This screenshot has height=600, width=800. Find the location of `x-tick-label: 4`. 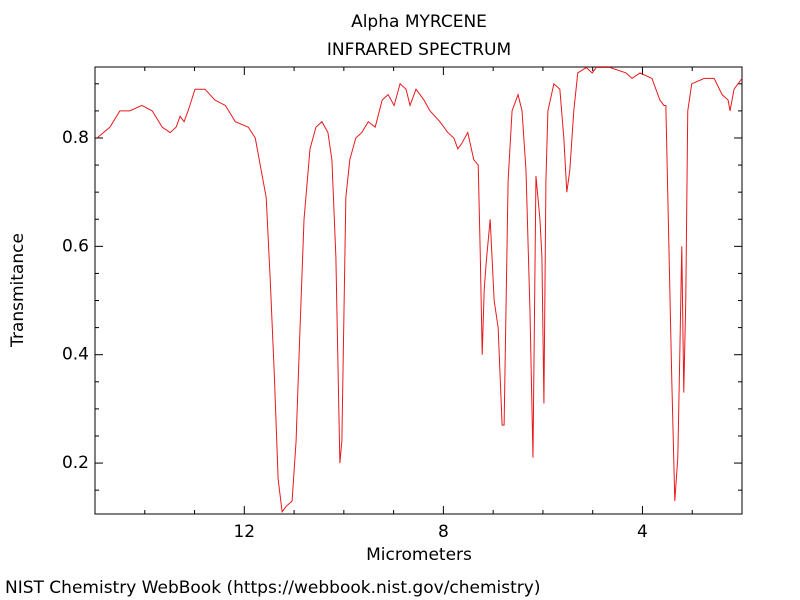

x-tick-label: 4 is located at coordinates (642, 532).